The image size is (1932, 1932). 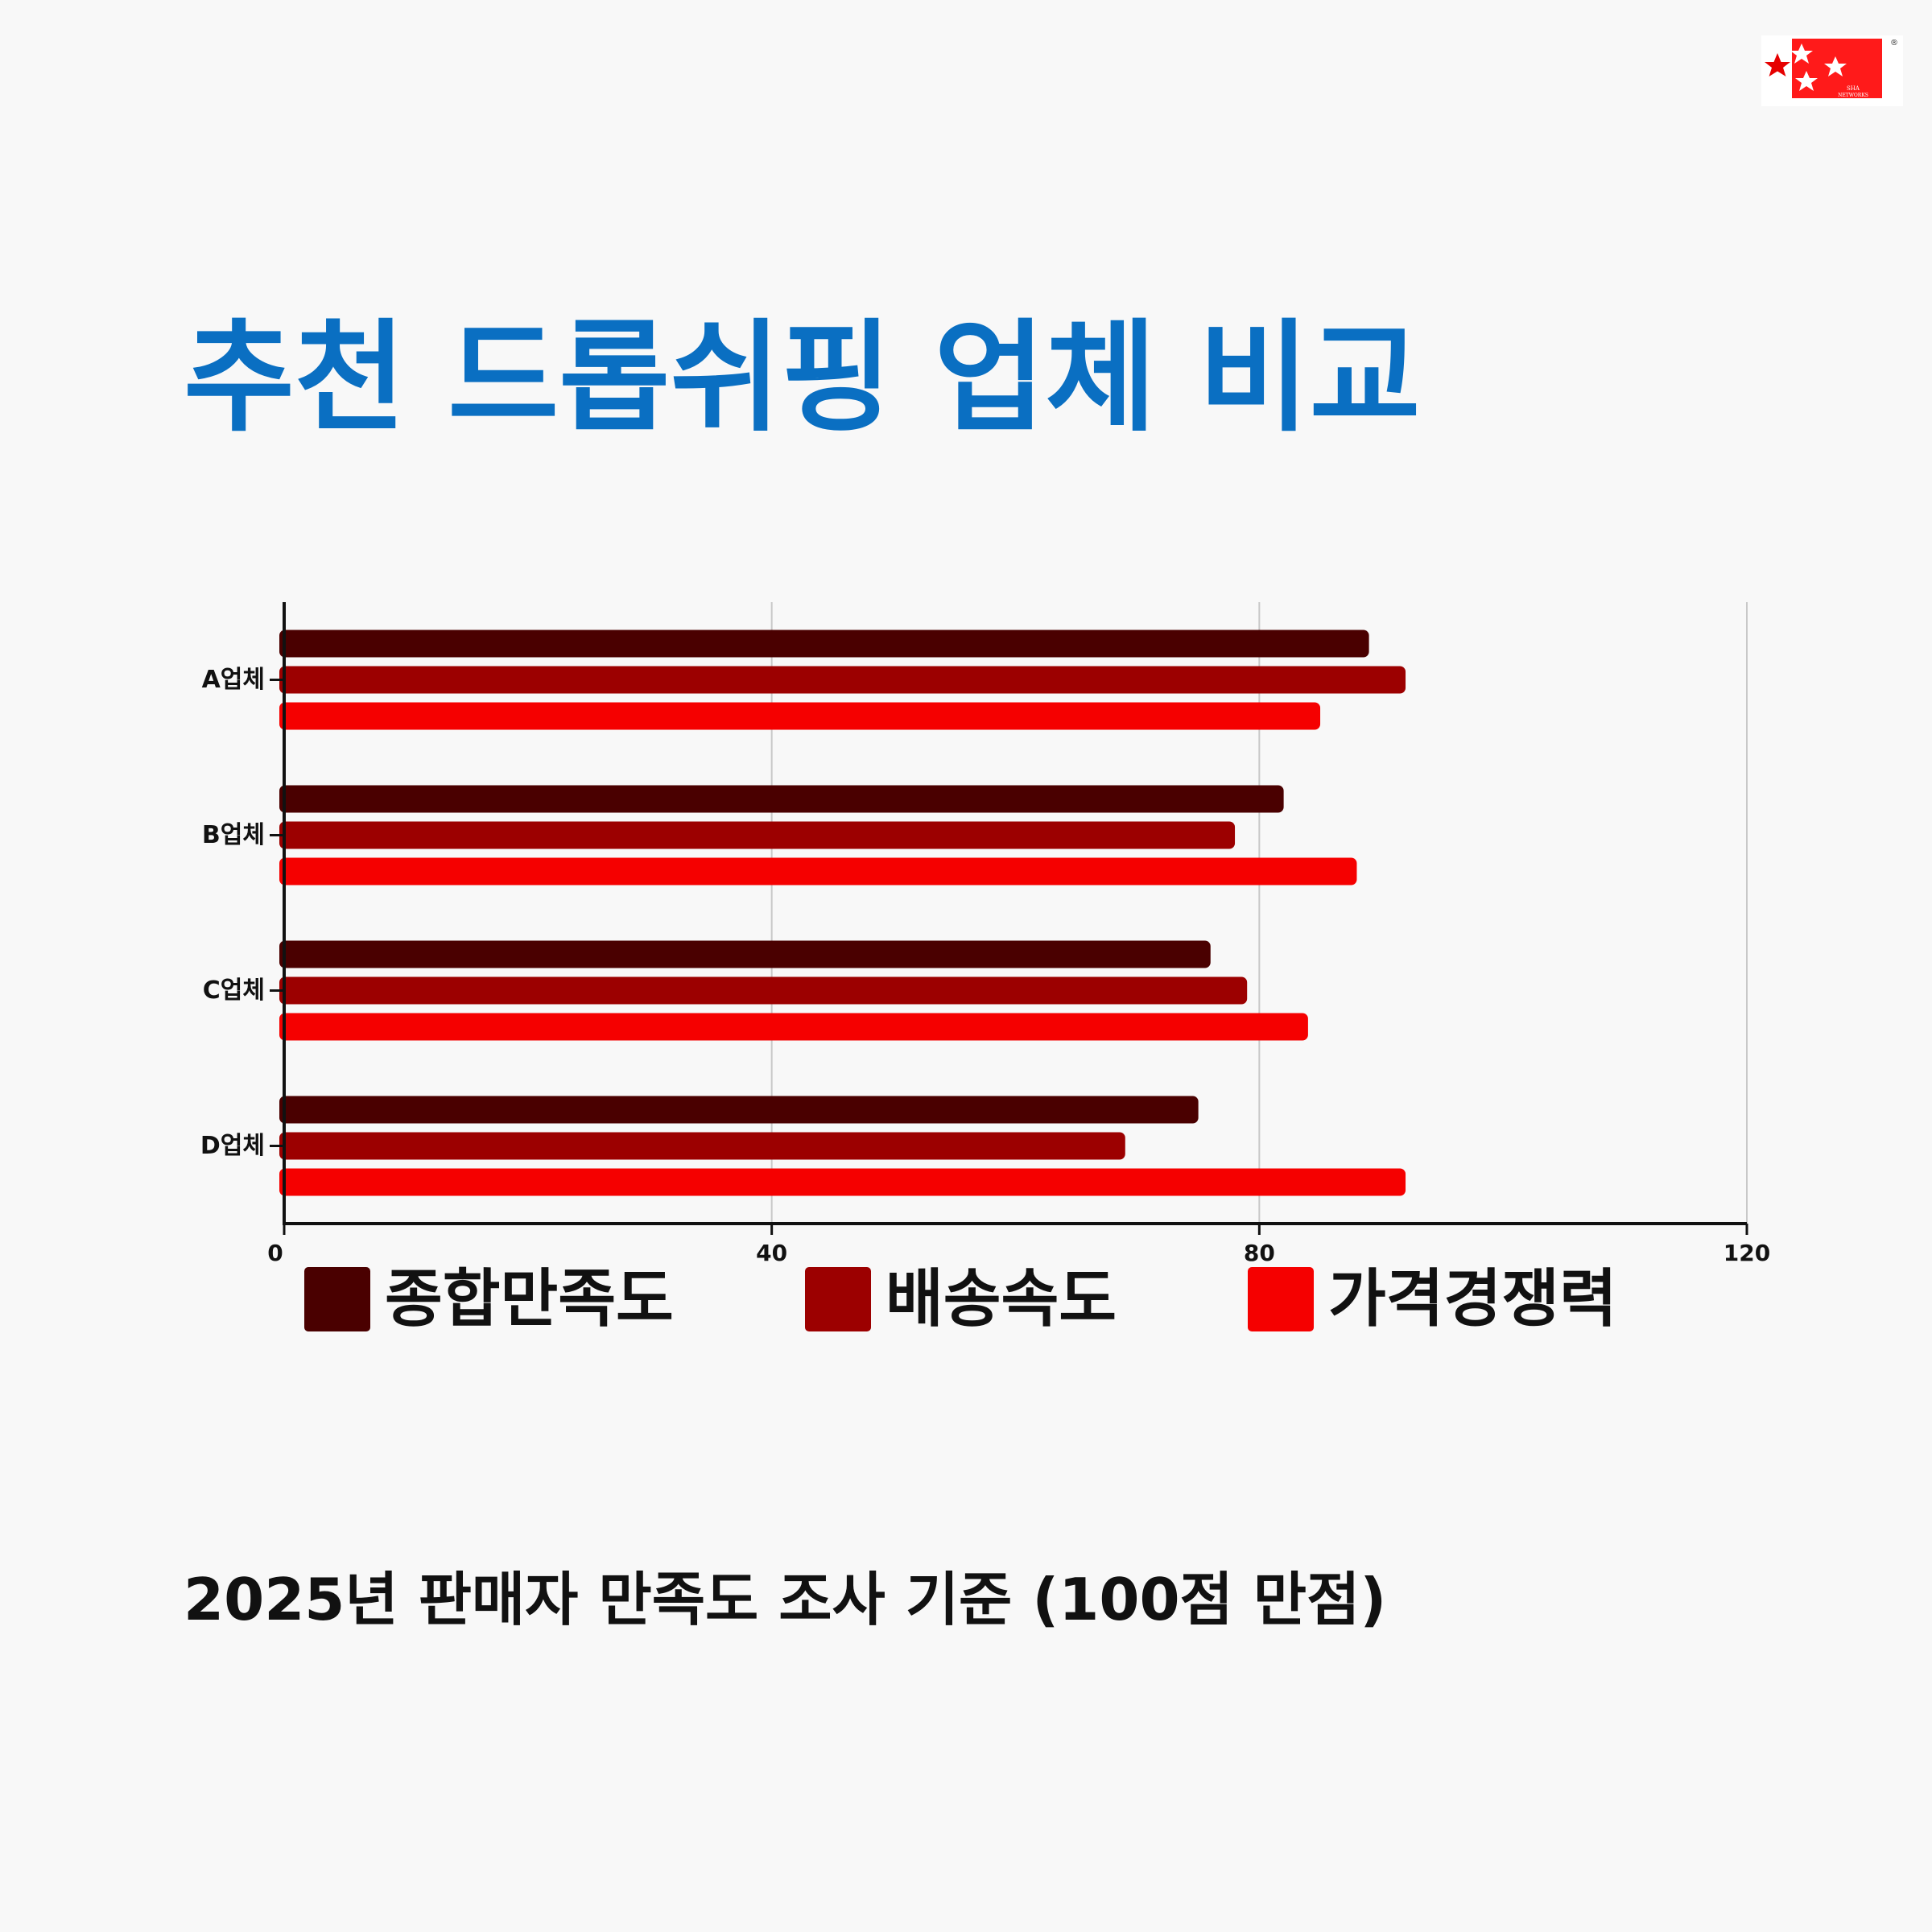 What do you see at coordinates (529, 1299) in the screenshot?
I see `legend-label-종합만족도: 종합만족도` at bounding box center [529, 1299].